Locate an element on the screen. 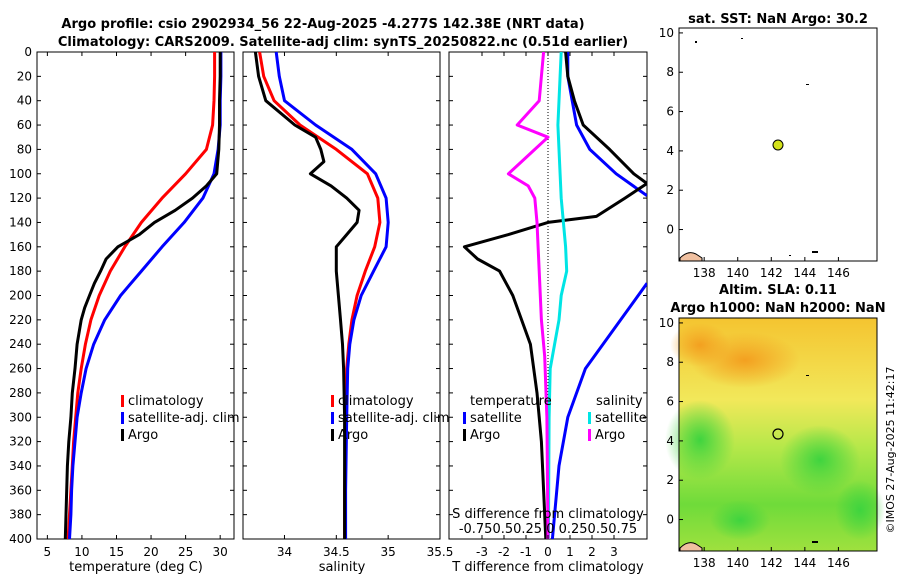 The height and width of the screenshot is (580, 900). sst-map-argo-marker is located at coordinates (778, 145).